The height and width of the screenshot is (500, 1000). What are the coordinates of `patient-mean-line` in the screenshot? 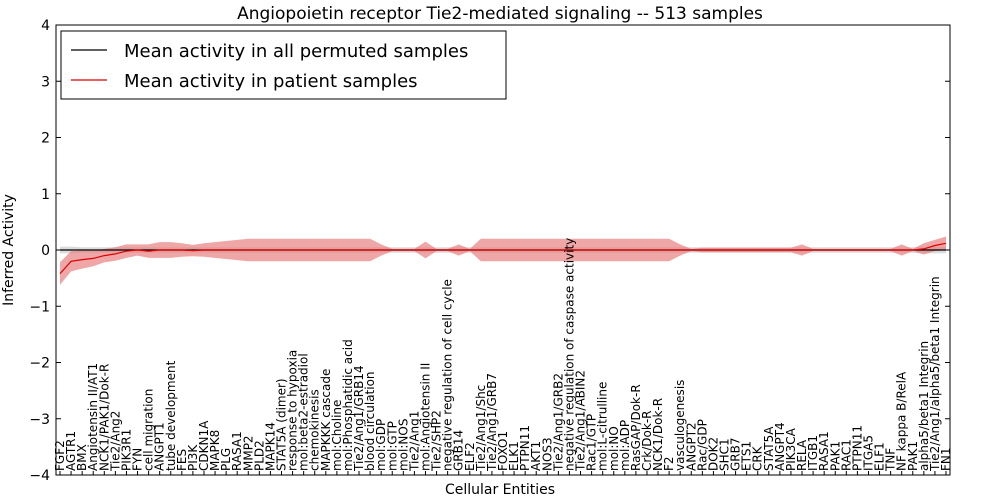 It's located at (503, 258).